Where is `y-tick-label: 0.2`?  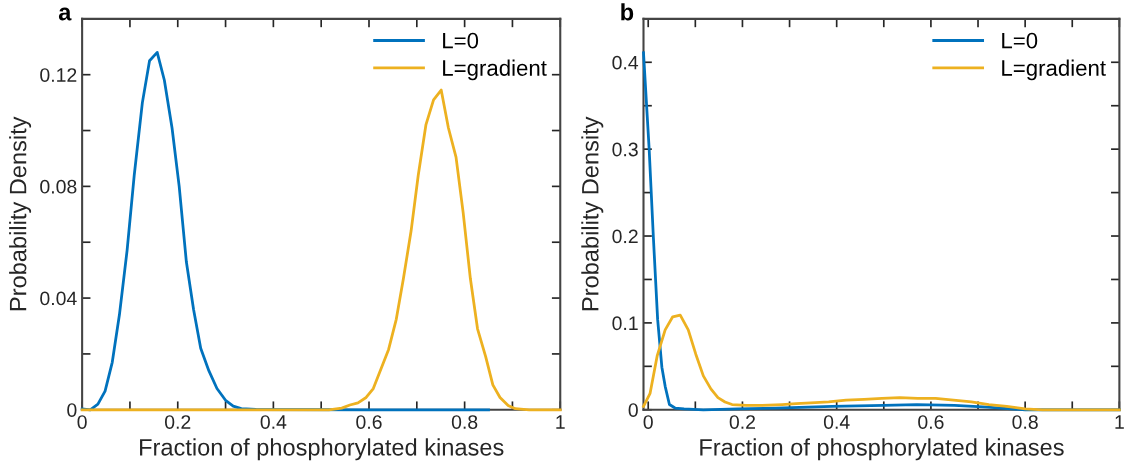 y-tick-label: 0.2 is located at coordinates (625, 236).